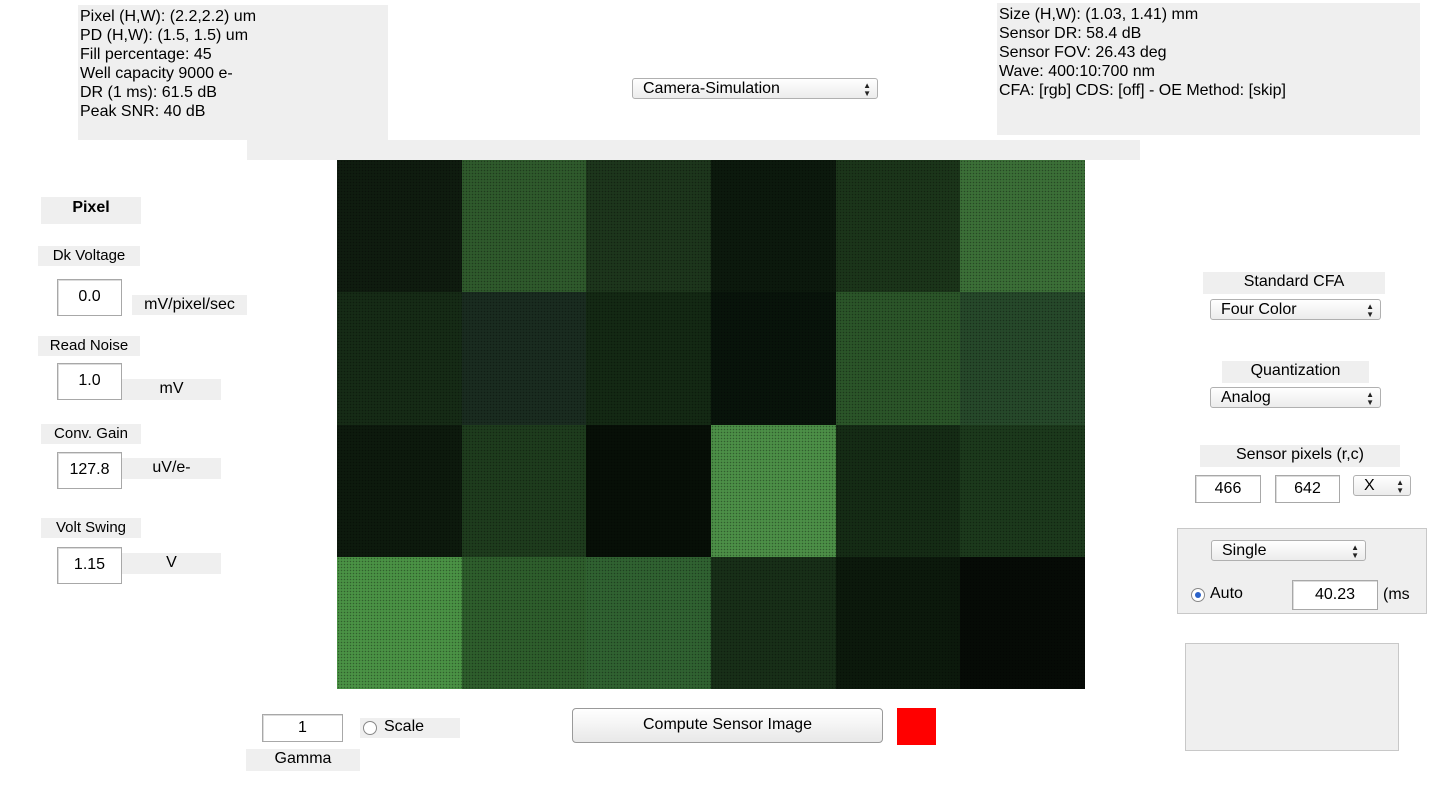  I want to click on conv-gain-input: 127.8, so click(89, 470).